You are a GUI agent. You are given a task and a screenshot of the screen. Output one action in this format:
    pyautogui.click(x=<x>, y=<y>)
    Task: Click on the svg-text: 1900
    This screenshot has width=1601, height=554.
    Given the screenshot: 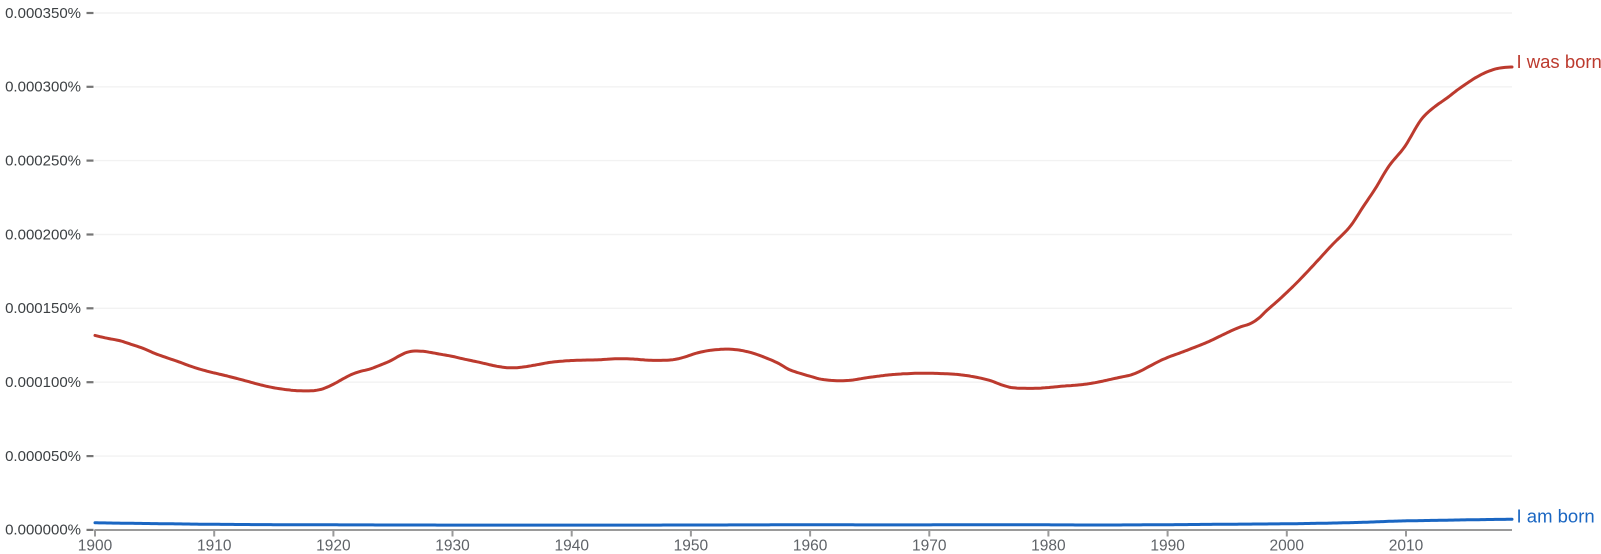 What is the action you would take?
    pyautogui.click(x=95, y=546)
    